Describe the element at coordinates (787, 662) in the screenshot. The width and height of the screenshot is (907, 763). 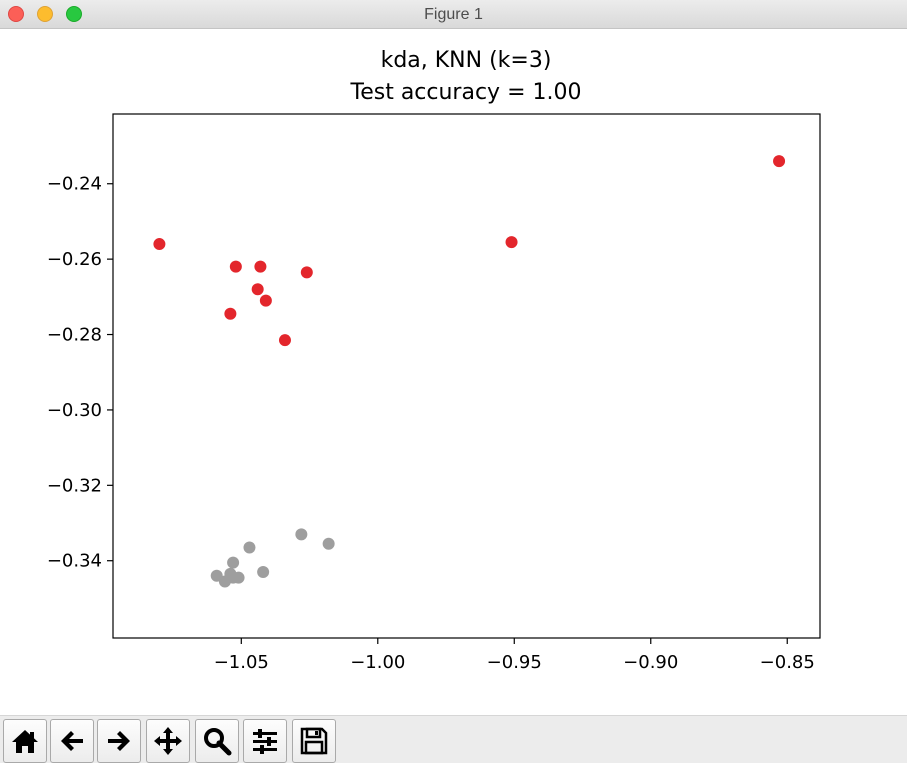
I see `x-tick-label: −0.85` at that location.